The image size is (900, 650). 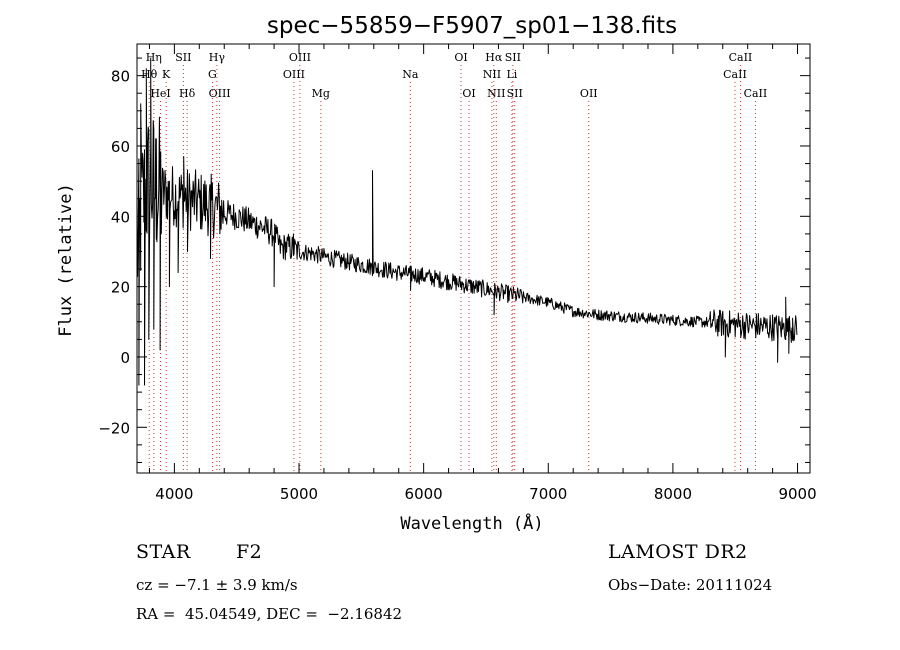 What do you see at coordinates (424, 494) in the screenshot?
I see `x-tick-label: 6000` at bounding box center [424, 494].